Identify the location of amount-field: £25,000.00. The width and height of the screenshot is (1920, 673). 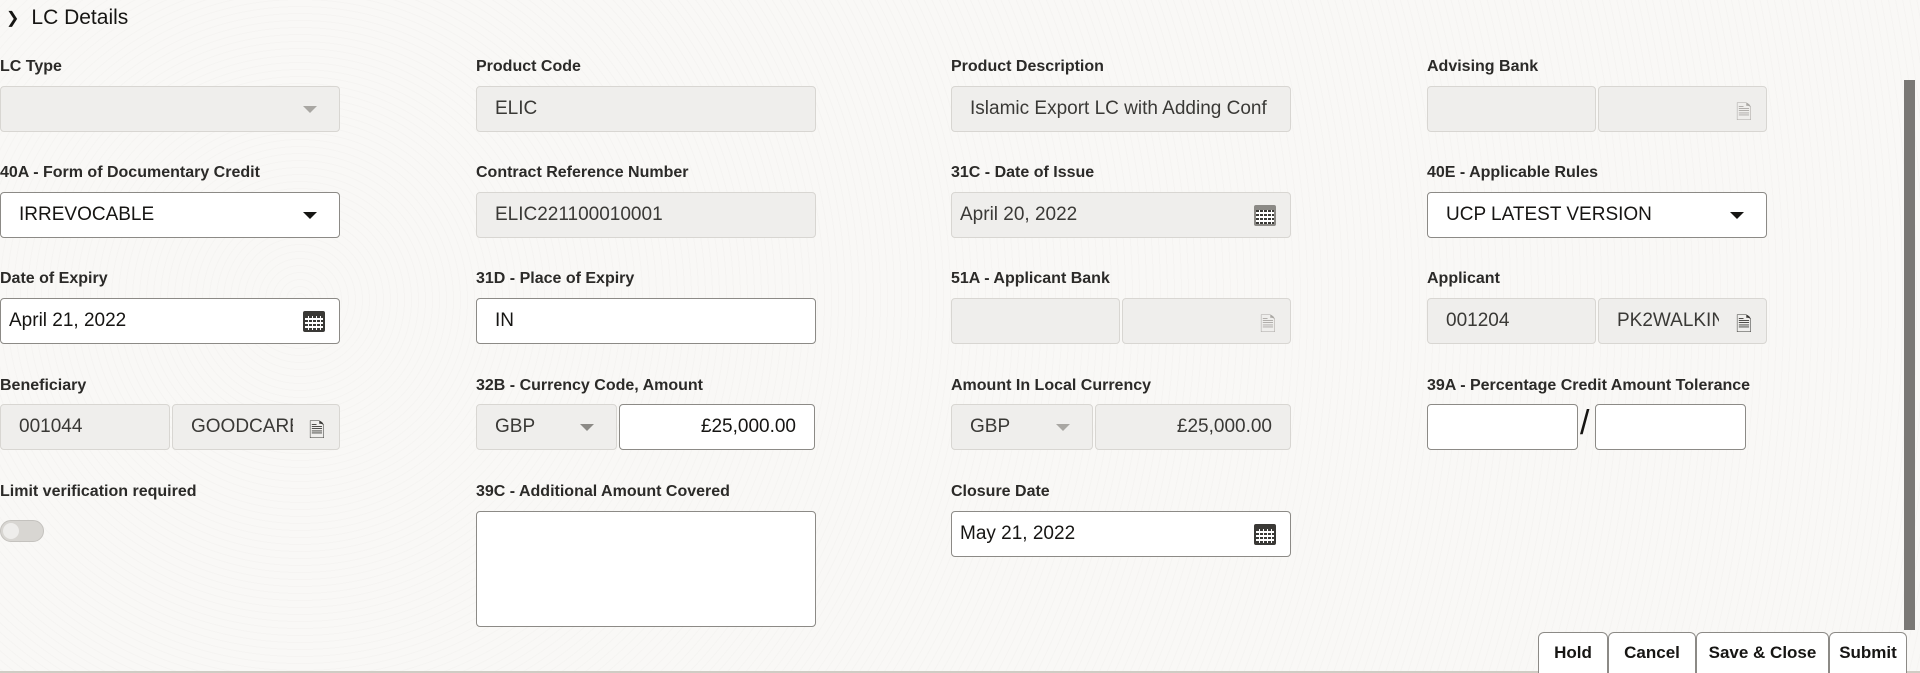
(717, 427).